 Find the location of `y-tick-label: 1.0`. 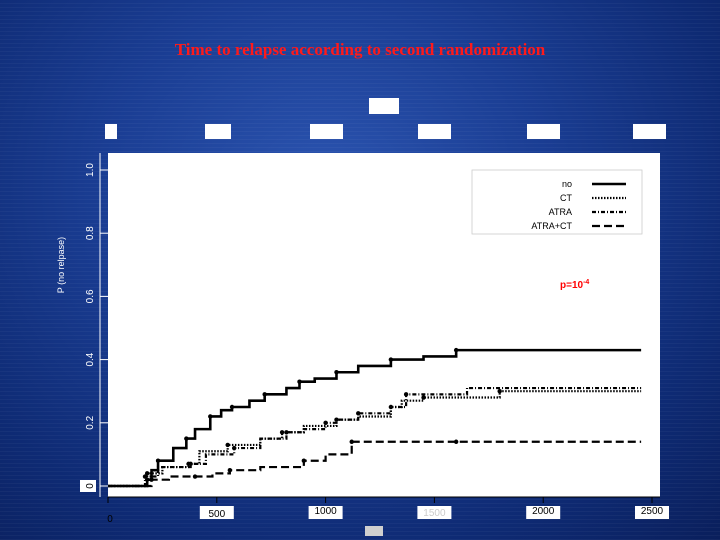

y-tick-label: 1.0 is located at coordinates (90, 170).